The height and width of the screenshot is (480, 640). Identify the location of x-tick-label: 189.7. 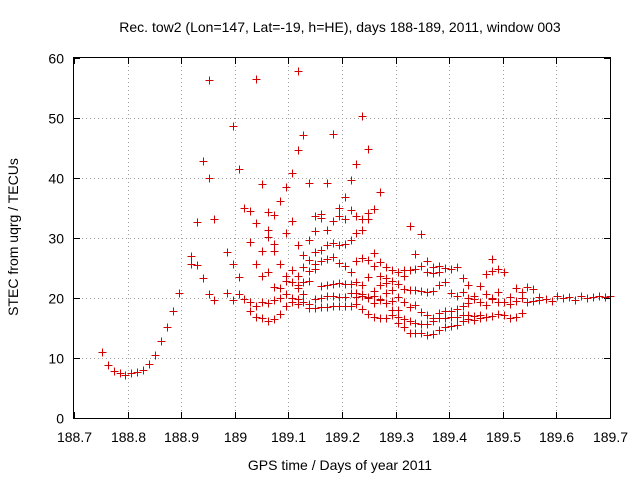
(610, 437).